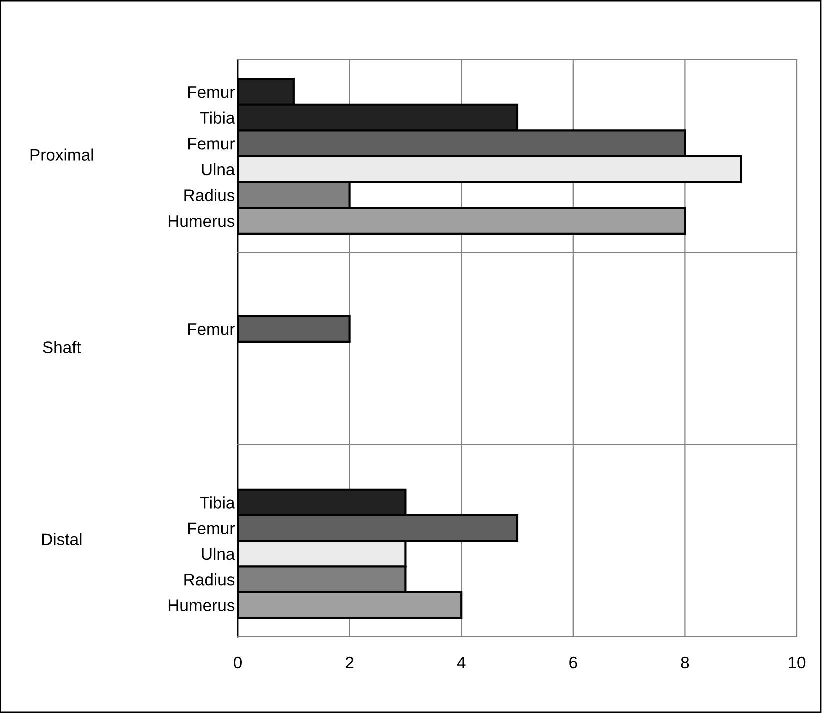 The width and height of the screenshot is (822, 713). What do you see at coordinates (238, 662) in the screenshot?
I see `x-tick-label: 0` at bounding box center [238, 662].